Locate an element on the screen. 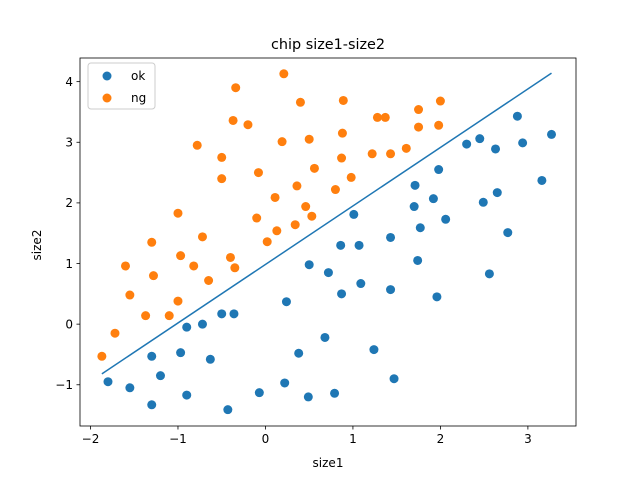  x-axis-label: size1 is located at coordinates (328, 463).